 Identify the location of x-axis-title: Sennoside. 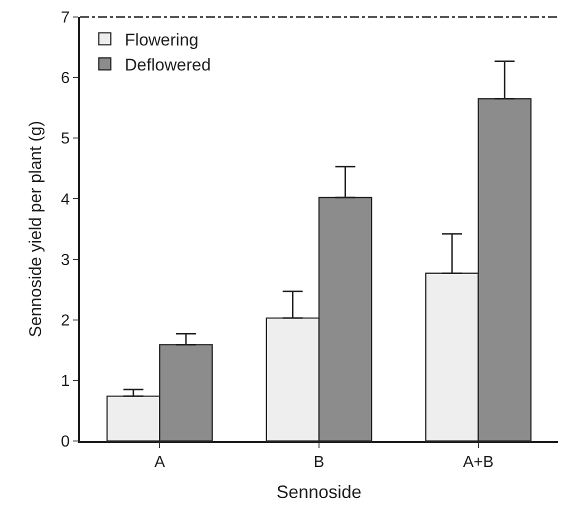
(319, 492).